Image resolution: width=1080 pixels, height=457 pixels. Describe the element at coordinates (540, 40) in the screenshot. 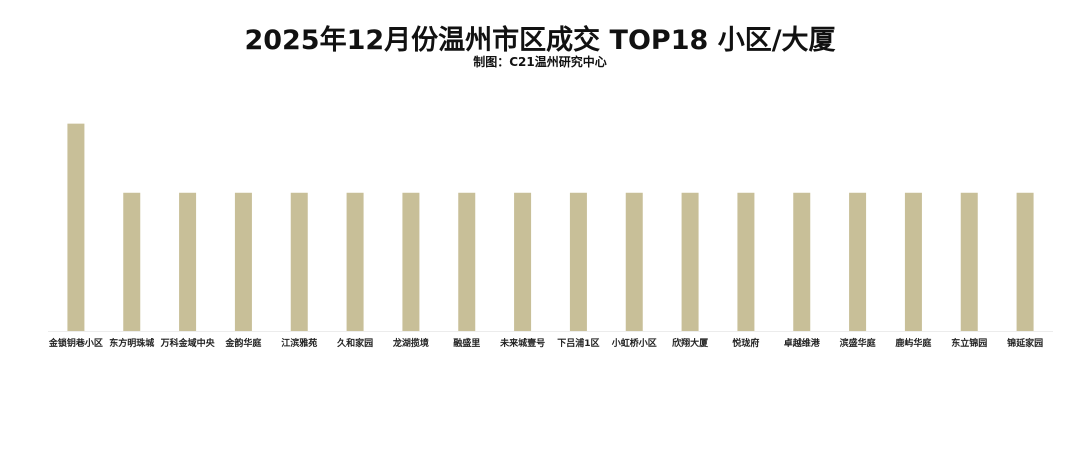

I see `chart-title: 2025年12月份温州市区成交 TOP18 小区/大厦` at that location.